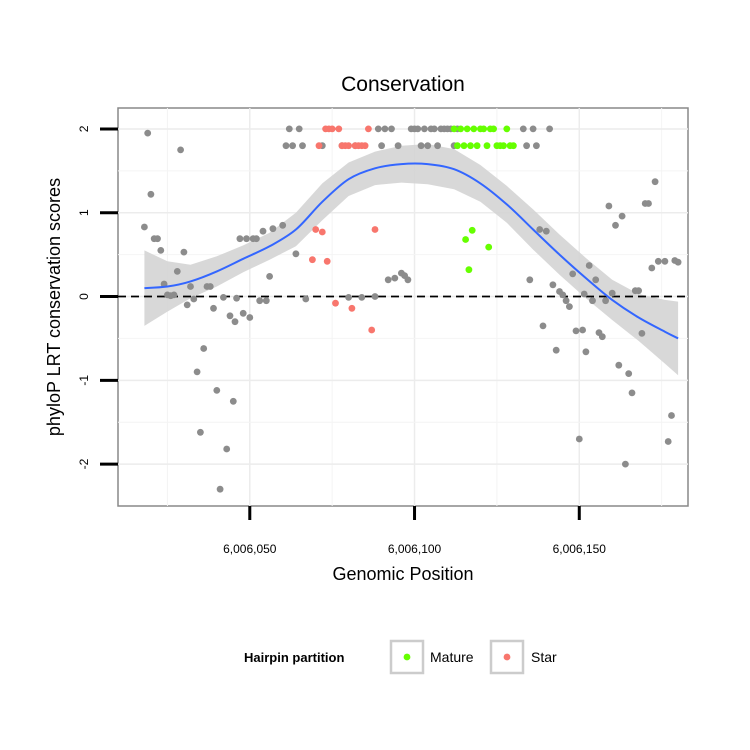 Image resolution: width=750 pixels, height=750 pixels. I want to click on y-tick-label: 2, so click(84, 128).